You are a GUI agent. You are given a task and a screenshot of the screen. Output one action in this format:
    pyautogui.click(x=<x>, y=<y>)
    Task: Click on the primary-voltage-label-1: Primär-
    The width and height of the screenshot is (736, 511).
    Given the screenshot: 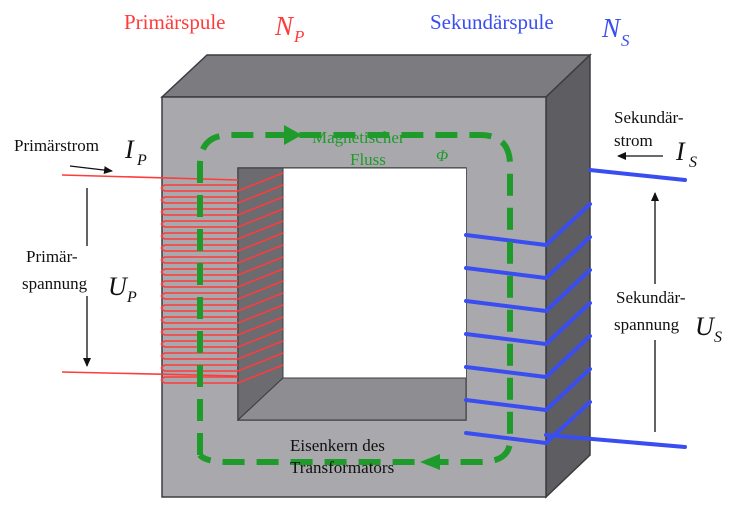 What is the action you would take?
    pyautogui.click(x=52, y=256)
    